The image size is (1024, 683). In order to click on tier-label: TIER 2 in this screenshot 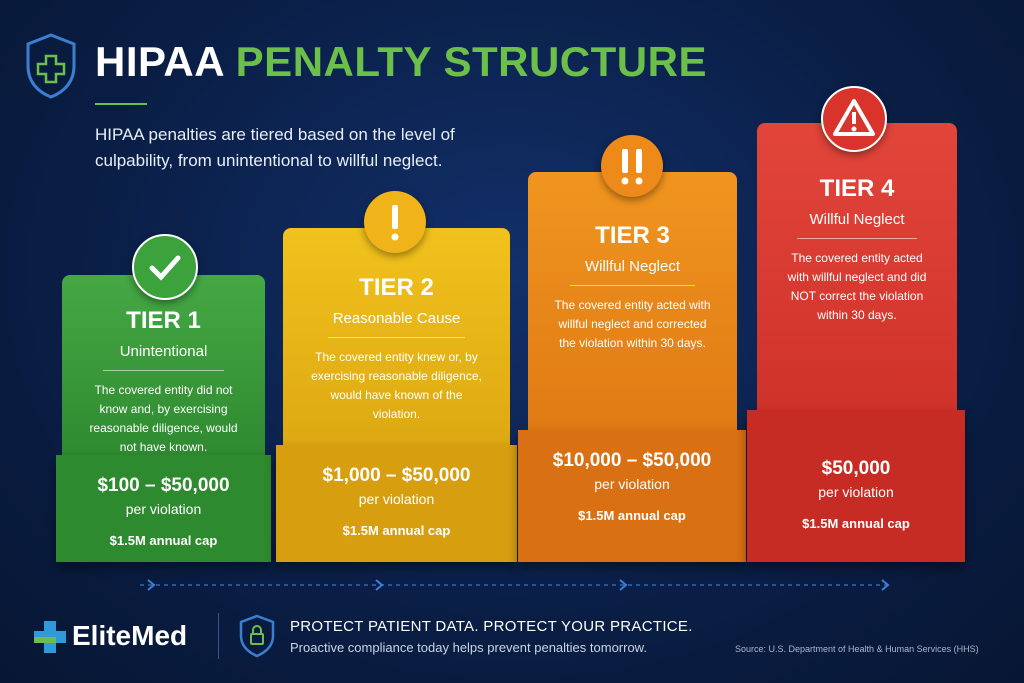, I will do `click(396, 287)`.